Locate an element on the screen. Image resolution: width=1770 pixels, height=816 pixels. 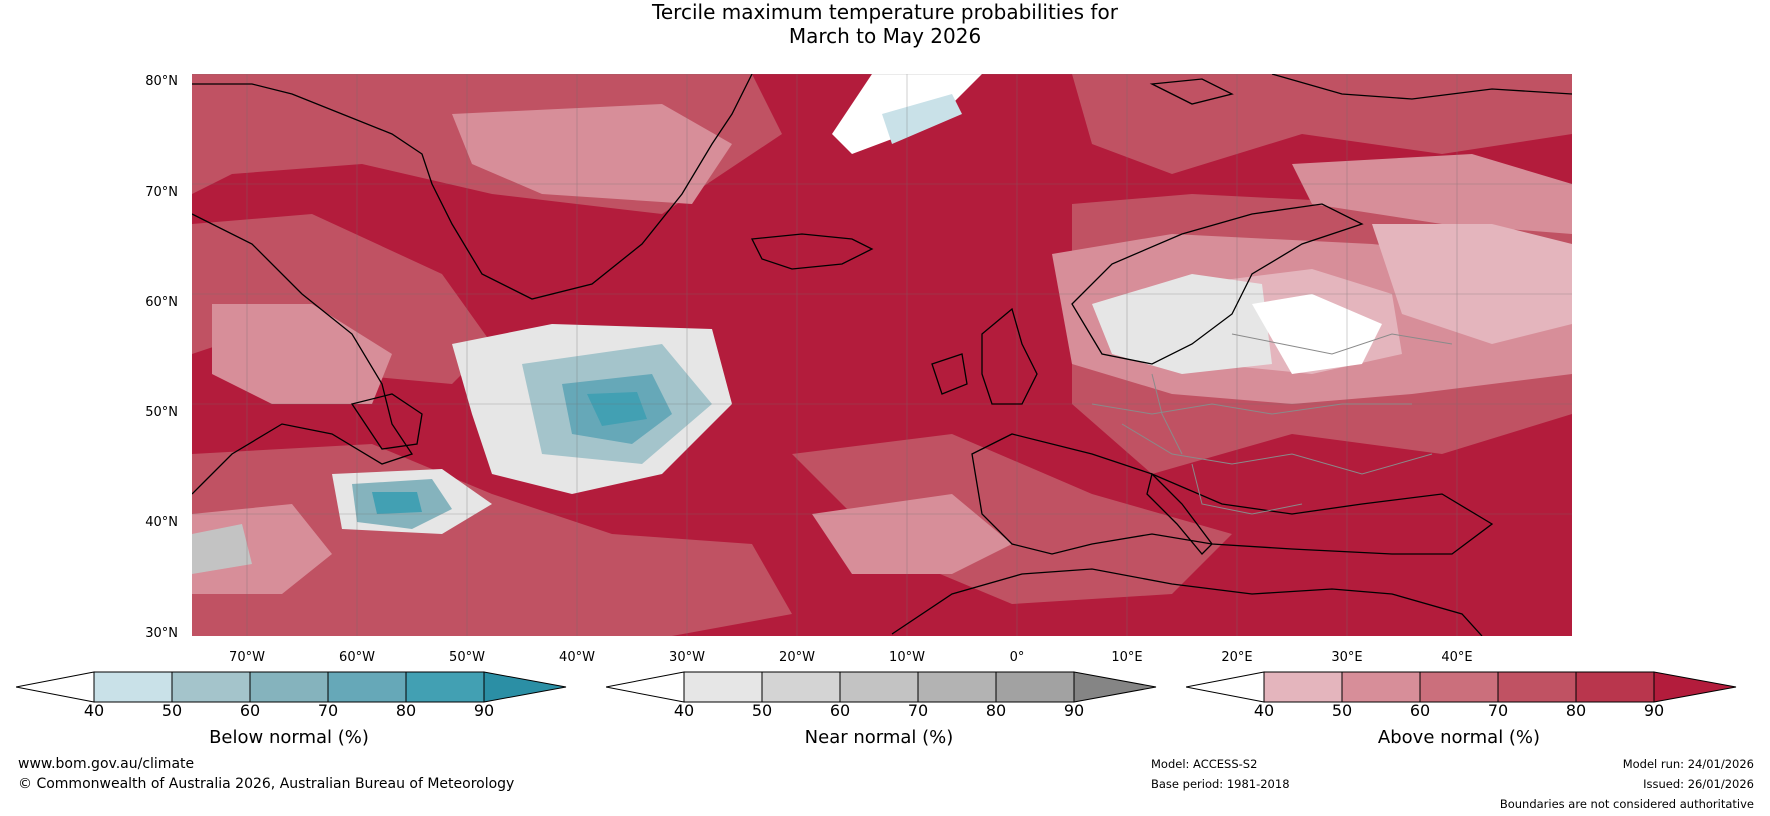
colorbar-above-extend-high is located at coordinates (1695, 687).